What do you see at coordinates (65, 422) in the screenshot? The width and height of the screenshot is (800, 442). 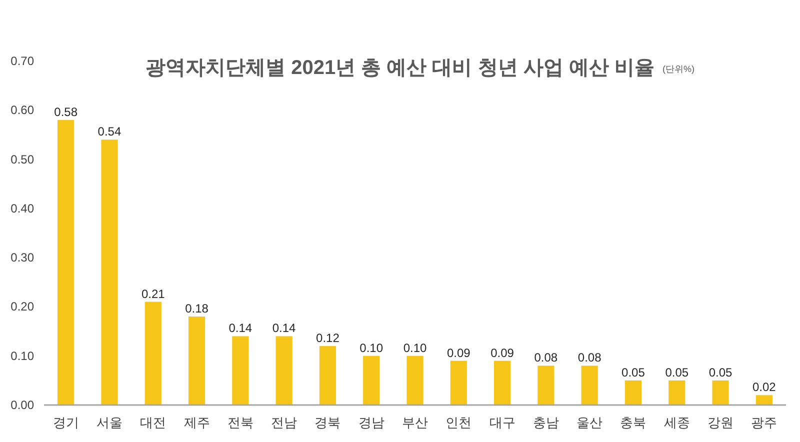 I see `x-tick-label: 경기` at bounding box center [65, 422].